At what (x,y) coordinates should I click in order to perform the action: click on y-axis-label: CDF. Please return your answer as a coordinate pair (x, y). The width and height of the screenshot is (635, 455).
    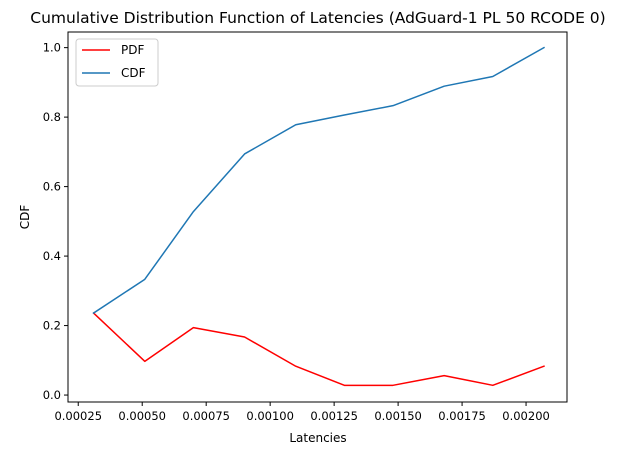
    Looking at the image, I should click on (25, 217).